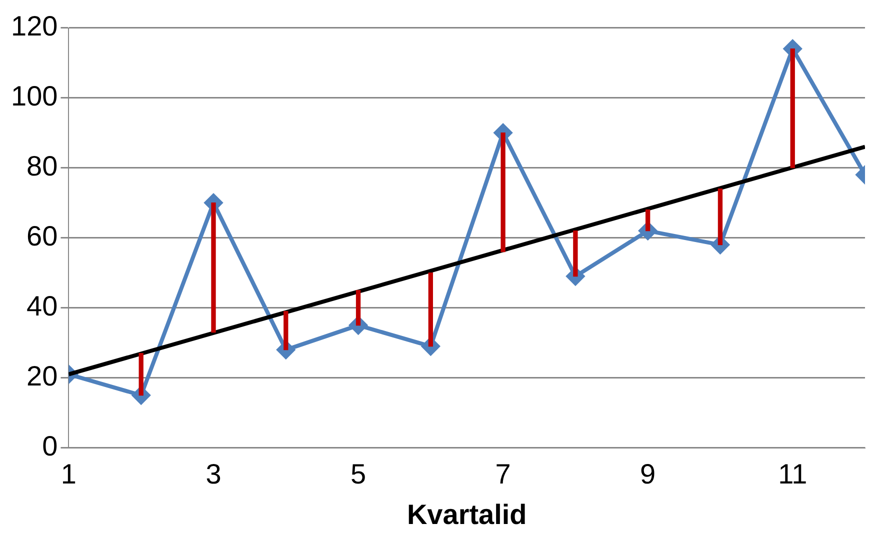 The image size is (884, 545). I want to click on x-tick-label: 3, so click(214, 474).